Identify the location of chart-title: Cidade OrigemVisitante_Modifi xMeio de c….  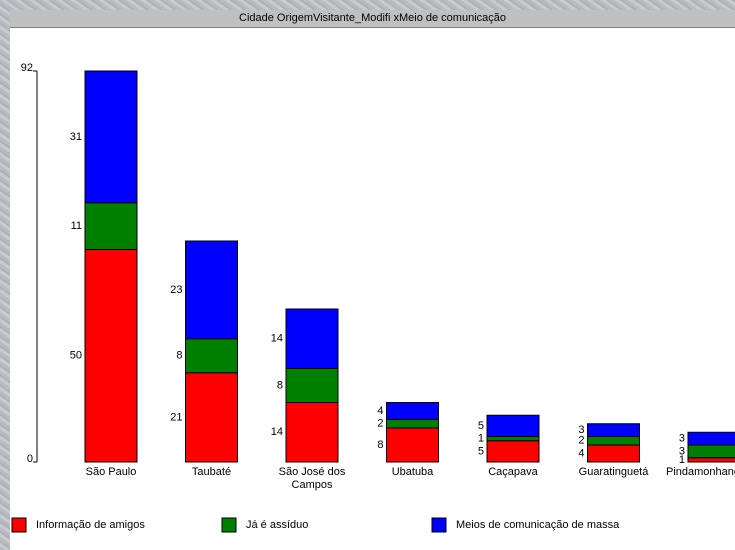
(372, 19).